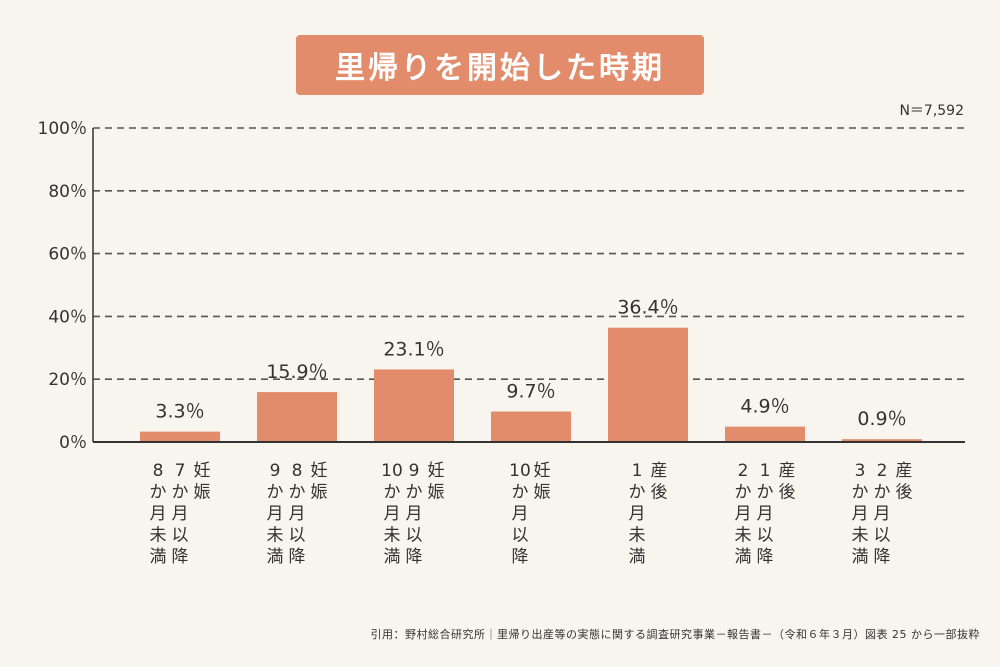 This screenshot has width=1000, height=667. I want to click on data-label: 9.7％, so click(530, 392).